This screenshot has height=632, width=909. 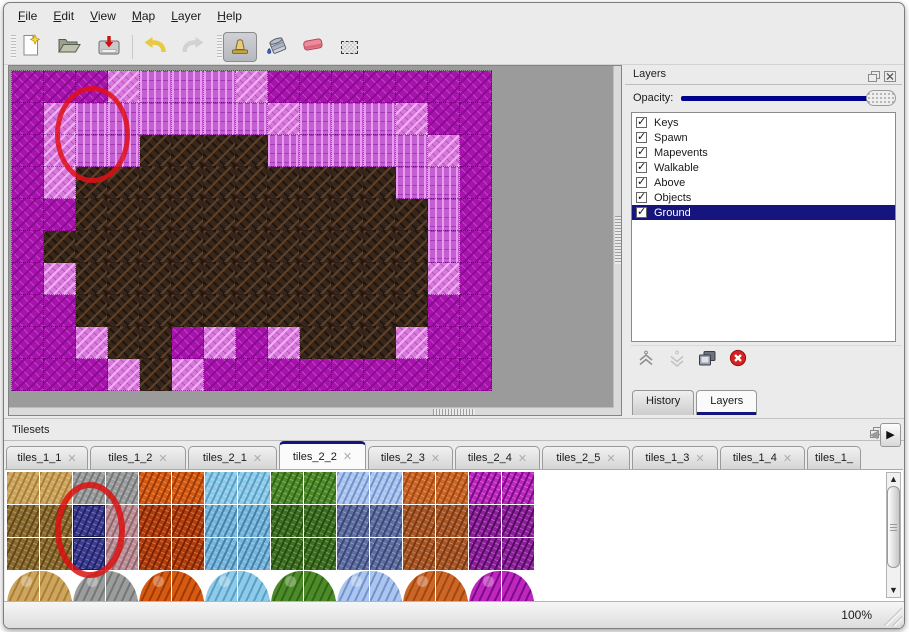 I want to click on lower-layer-button, so click(x=677, y=361).